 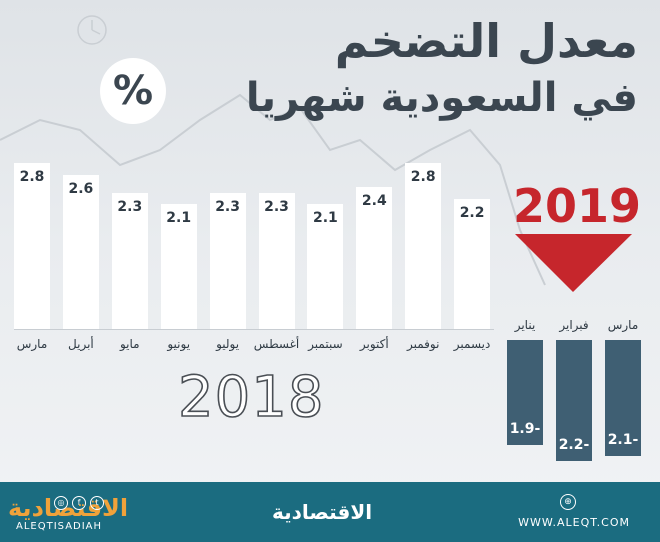 I want to click on bar-value-label: 2.4, so click(x=374, y=200).